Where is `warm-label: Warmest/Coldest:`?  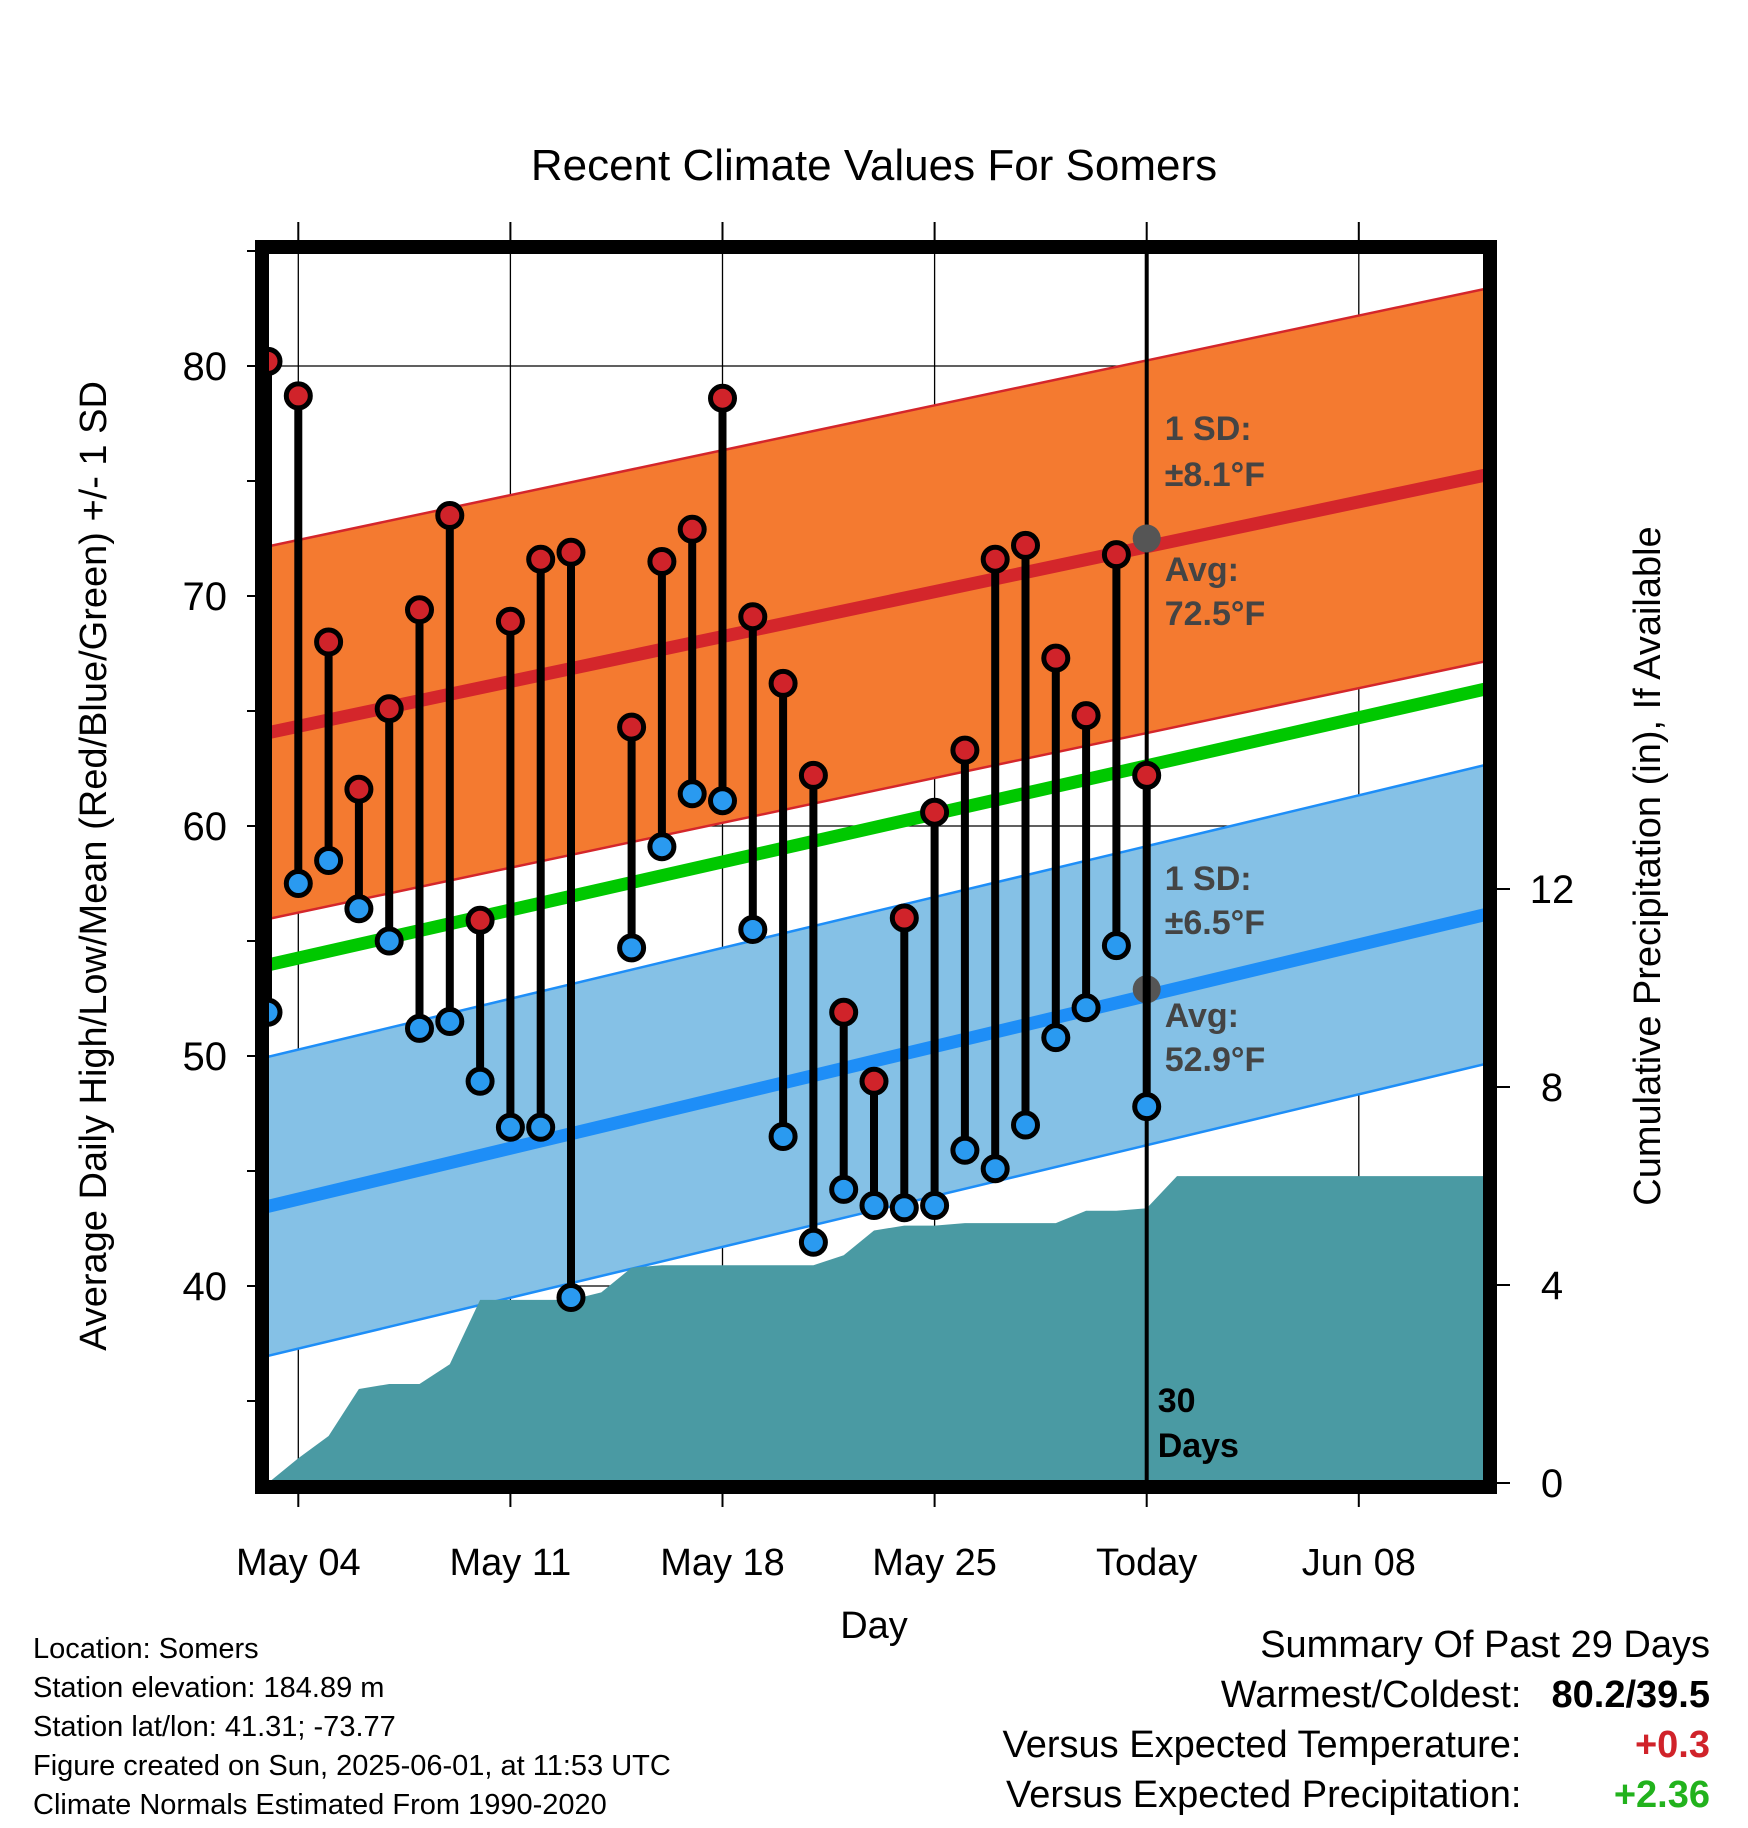 warm-label: Warmest/Coldest: is located at coordinates (1371, 1695).